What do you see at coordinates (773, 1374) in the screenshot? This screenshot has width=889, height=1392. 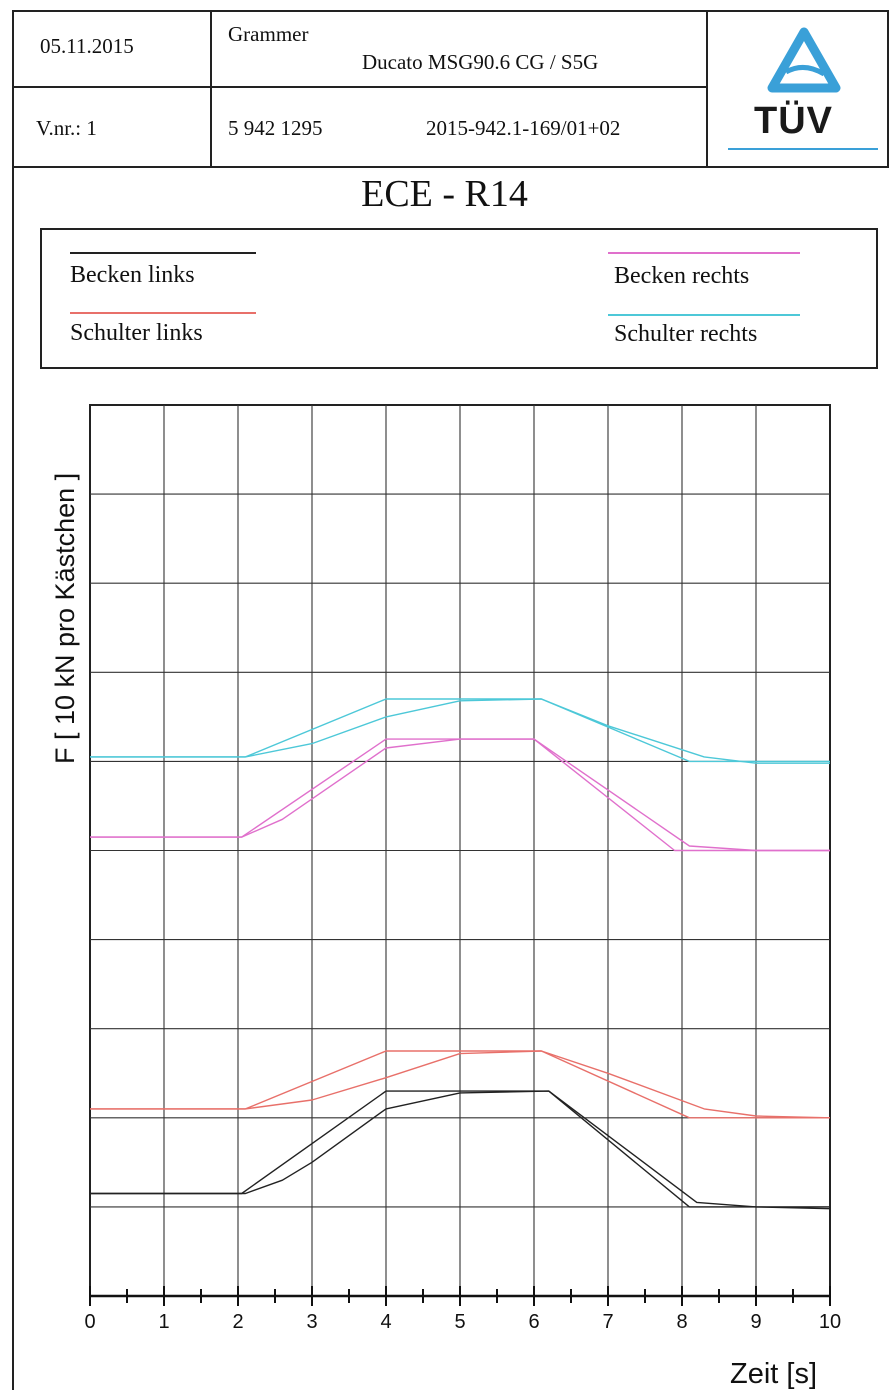 I see `x-axis-label: Zeit [s]` at bounding box center [773, 1374].